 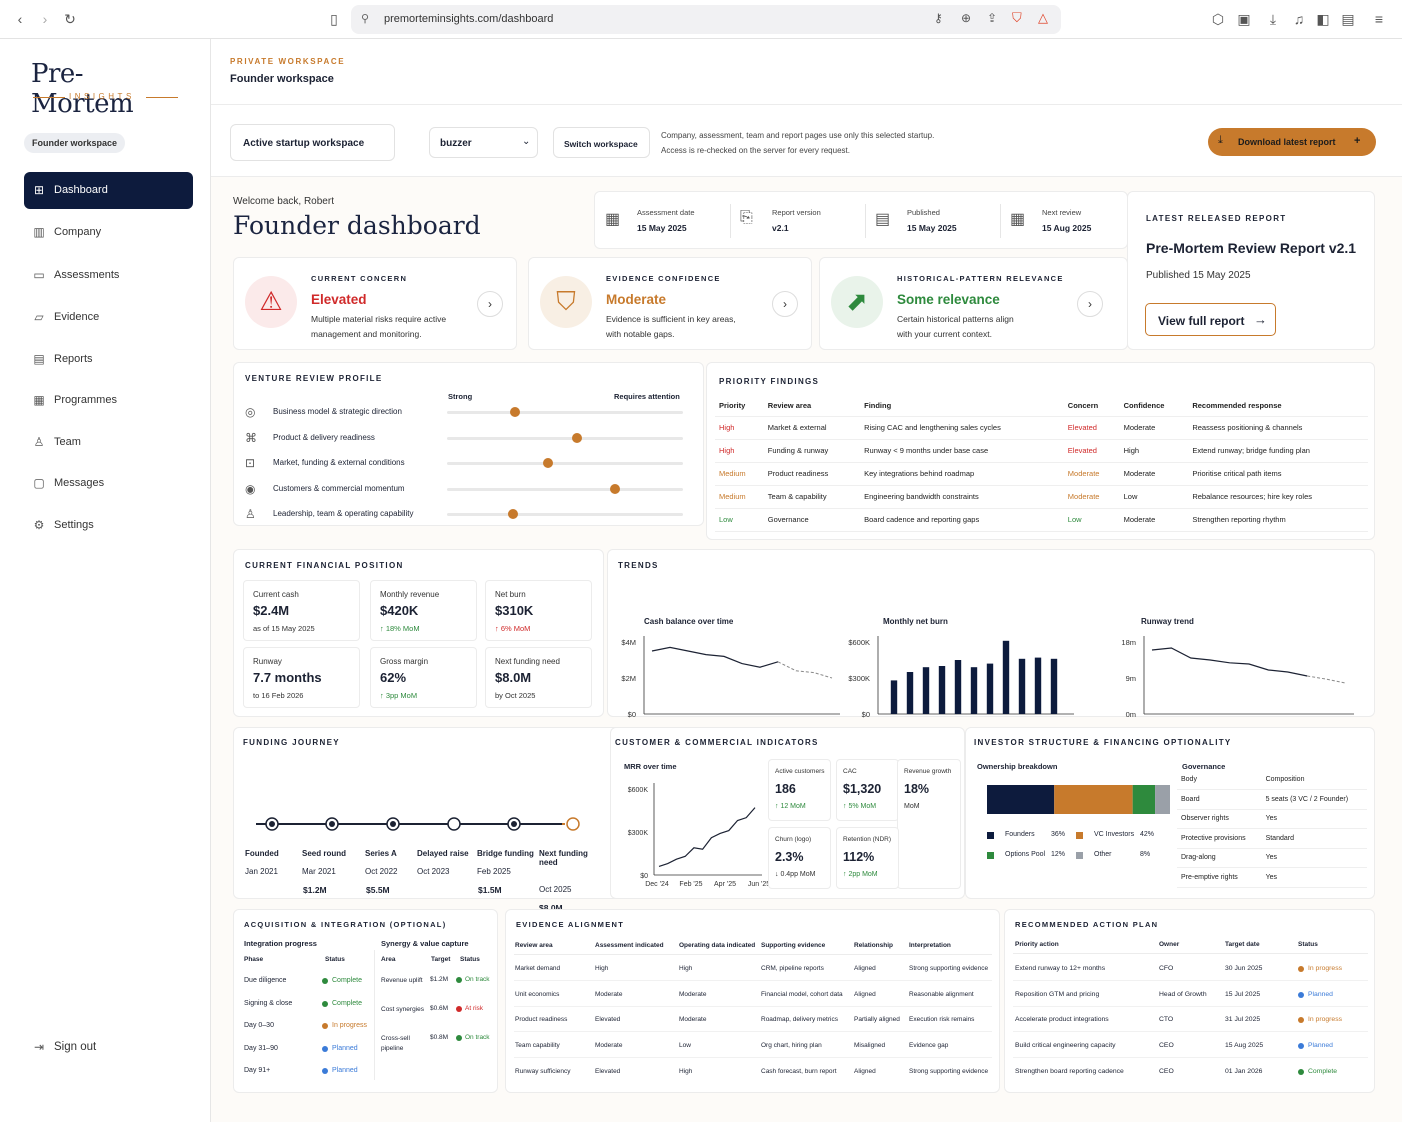 I want to click on action-cell: Head of Growth, so click(x=1183, y=994).